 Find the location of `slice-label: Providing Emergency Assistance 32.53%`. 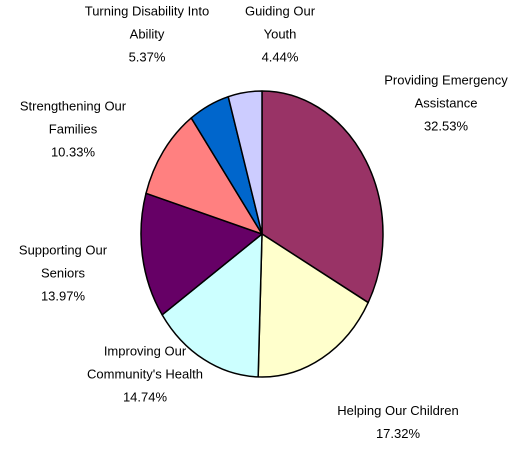

slice-label: Providing Emergency Assistance 32.53% is located at coordinates (446, 102).